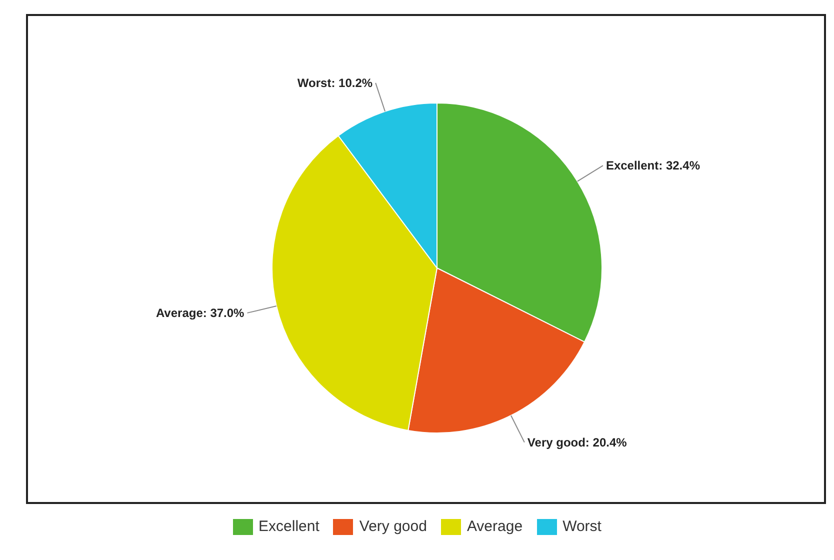 This screenshot has height=560, width=834. Describe the element at coordinates (335, 83) in the screenshot. I see `data-label: Worst: 10.2%` at that location.